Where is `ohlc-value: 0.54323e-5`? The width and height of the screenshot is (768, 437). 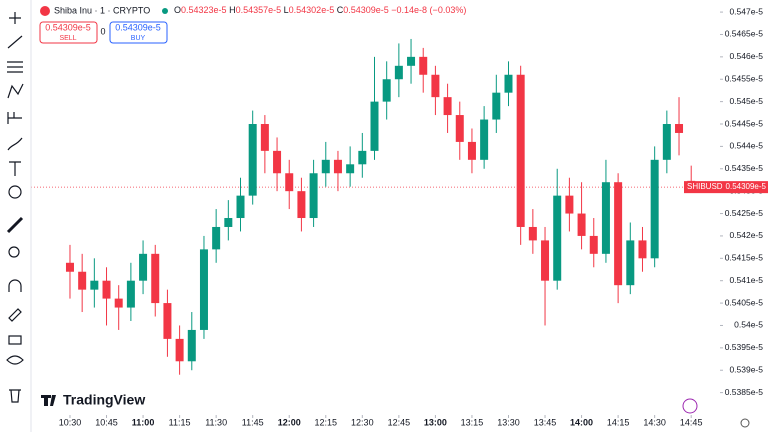 ohlc-value: 0.54323e-5 is located at coordinates (204, 10).